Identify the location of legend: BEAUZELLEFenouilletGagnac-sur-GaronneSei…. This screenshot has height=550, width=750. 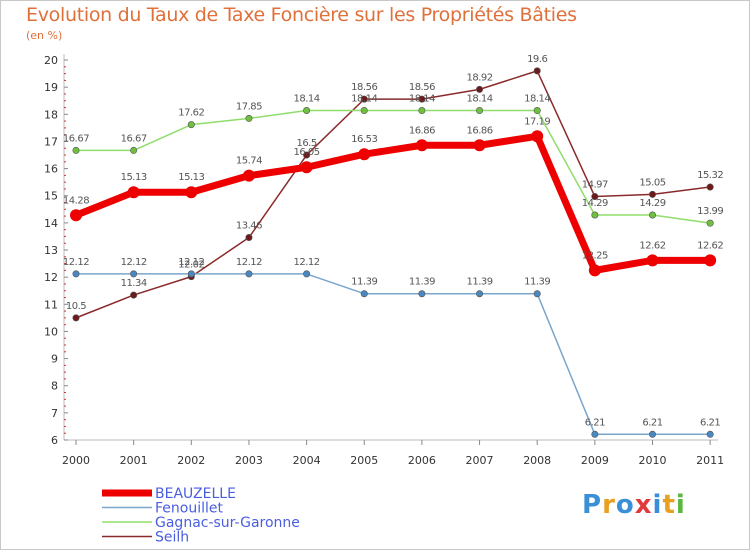
(201, 516).